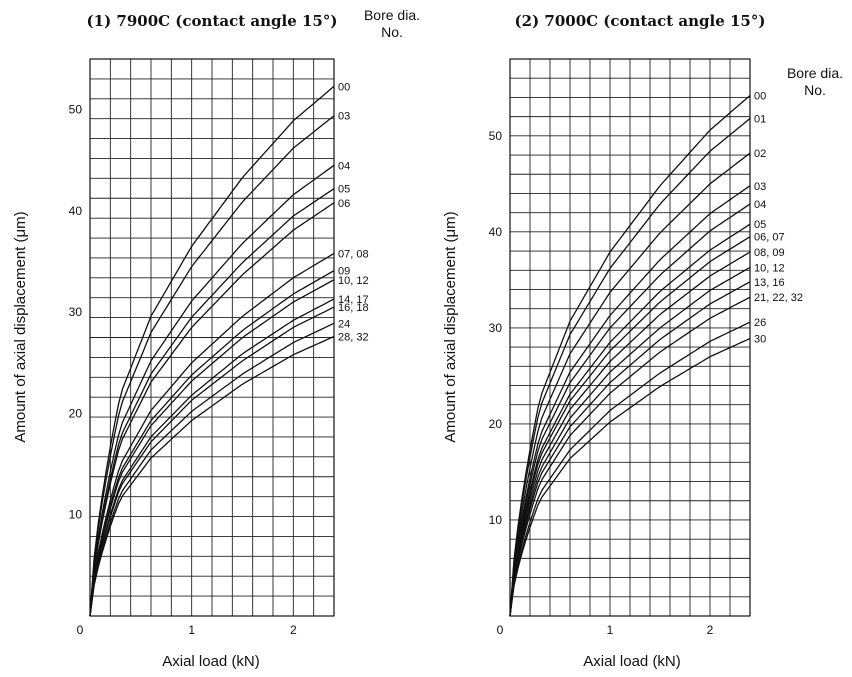  Describe the element at coordinates (353, 308) in the screenshot. I see `series-label: 16, 18` at that location.